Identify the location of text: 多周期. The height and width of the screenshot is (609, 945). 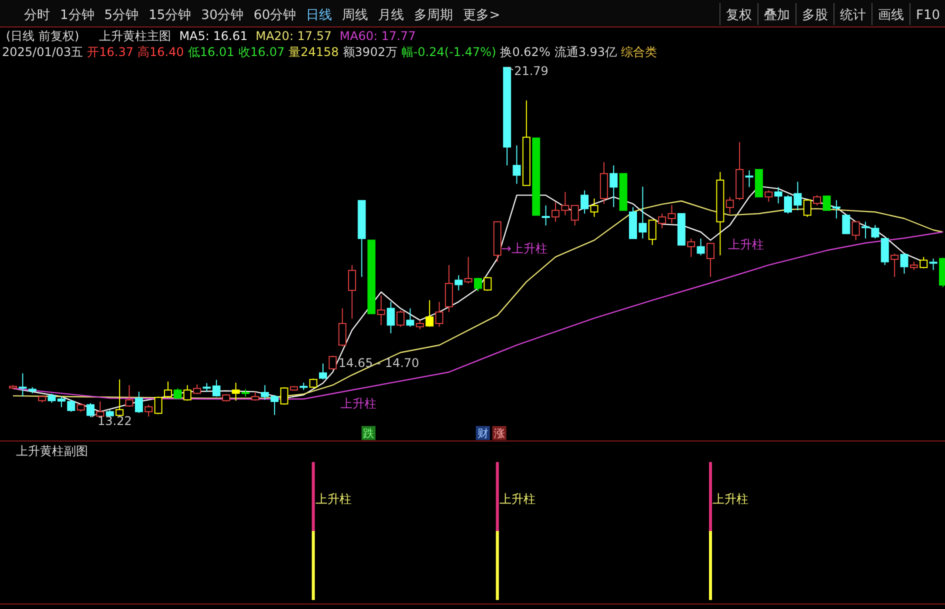
(434, 15).